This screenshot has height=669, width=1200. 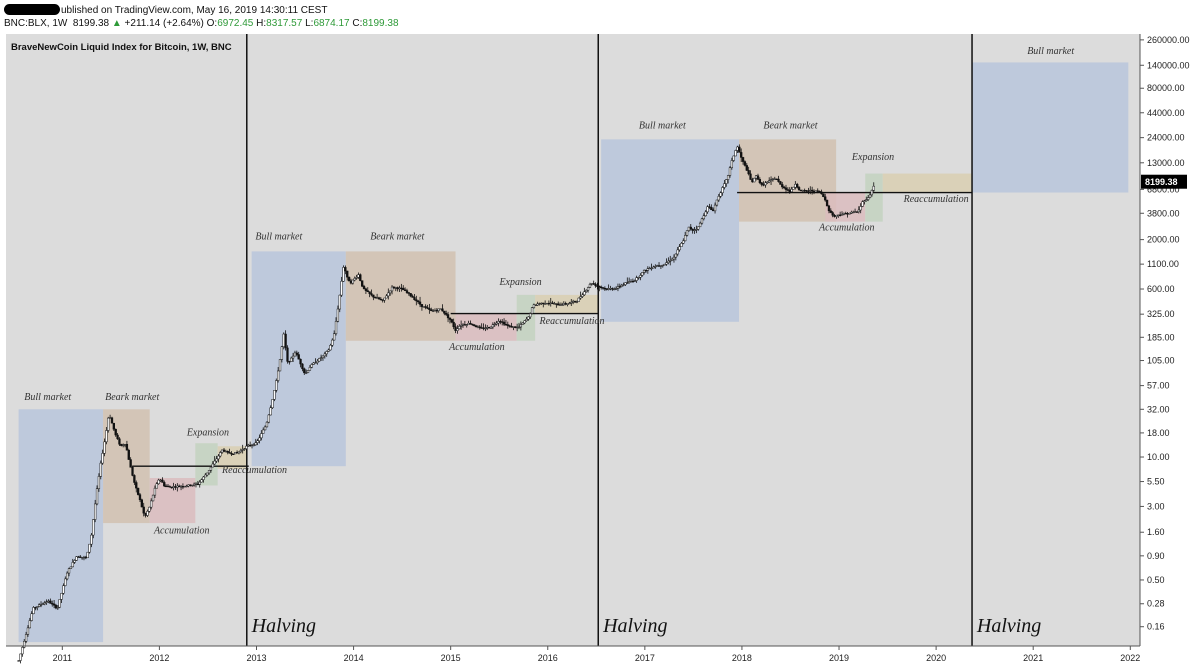 I want to click on price-tick-label: 0.50, so click(x=1156, y=580).